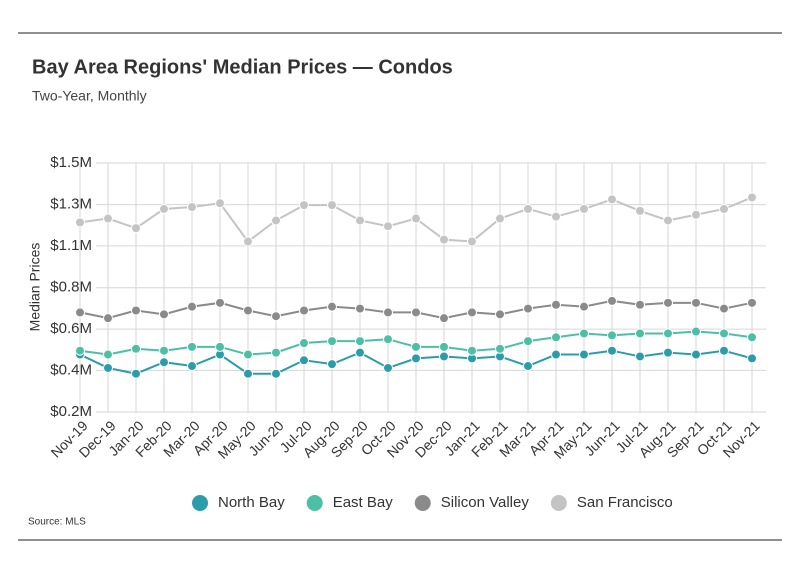 This screenshot has width=800, height=575. I want to click on y-tick-label: $0.6M, so click(71, 328).